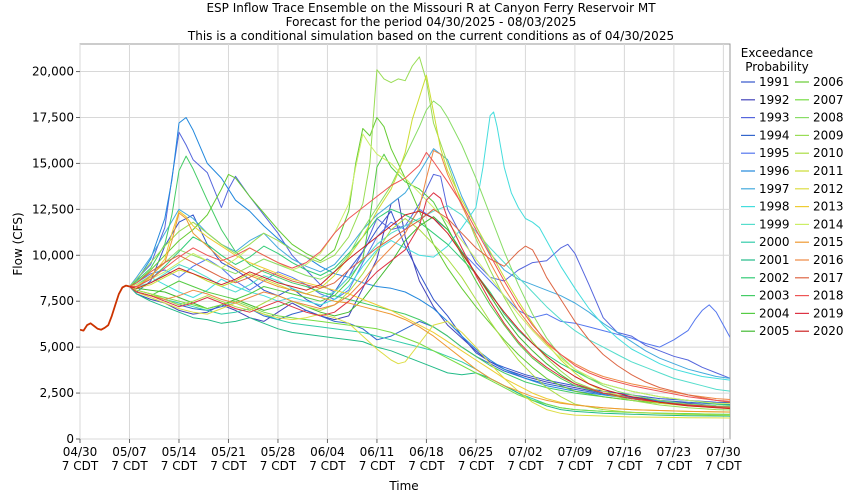  What do you see at coordinates (53, 209) in the screenshot?
I see `y-tick-label: 12,500` at bounding box center [53, 209].